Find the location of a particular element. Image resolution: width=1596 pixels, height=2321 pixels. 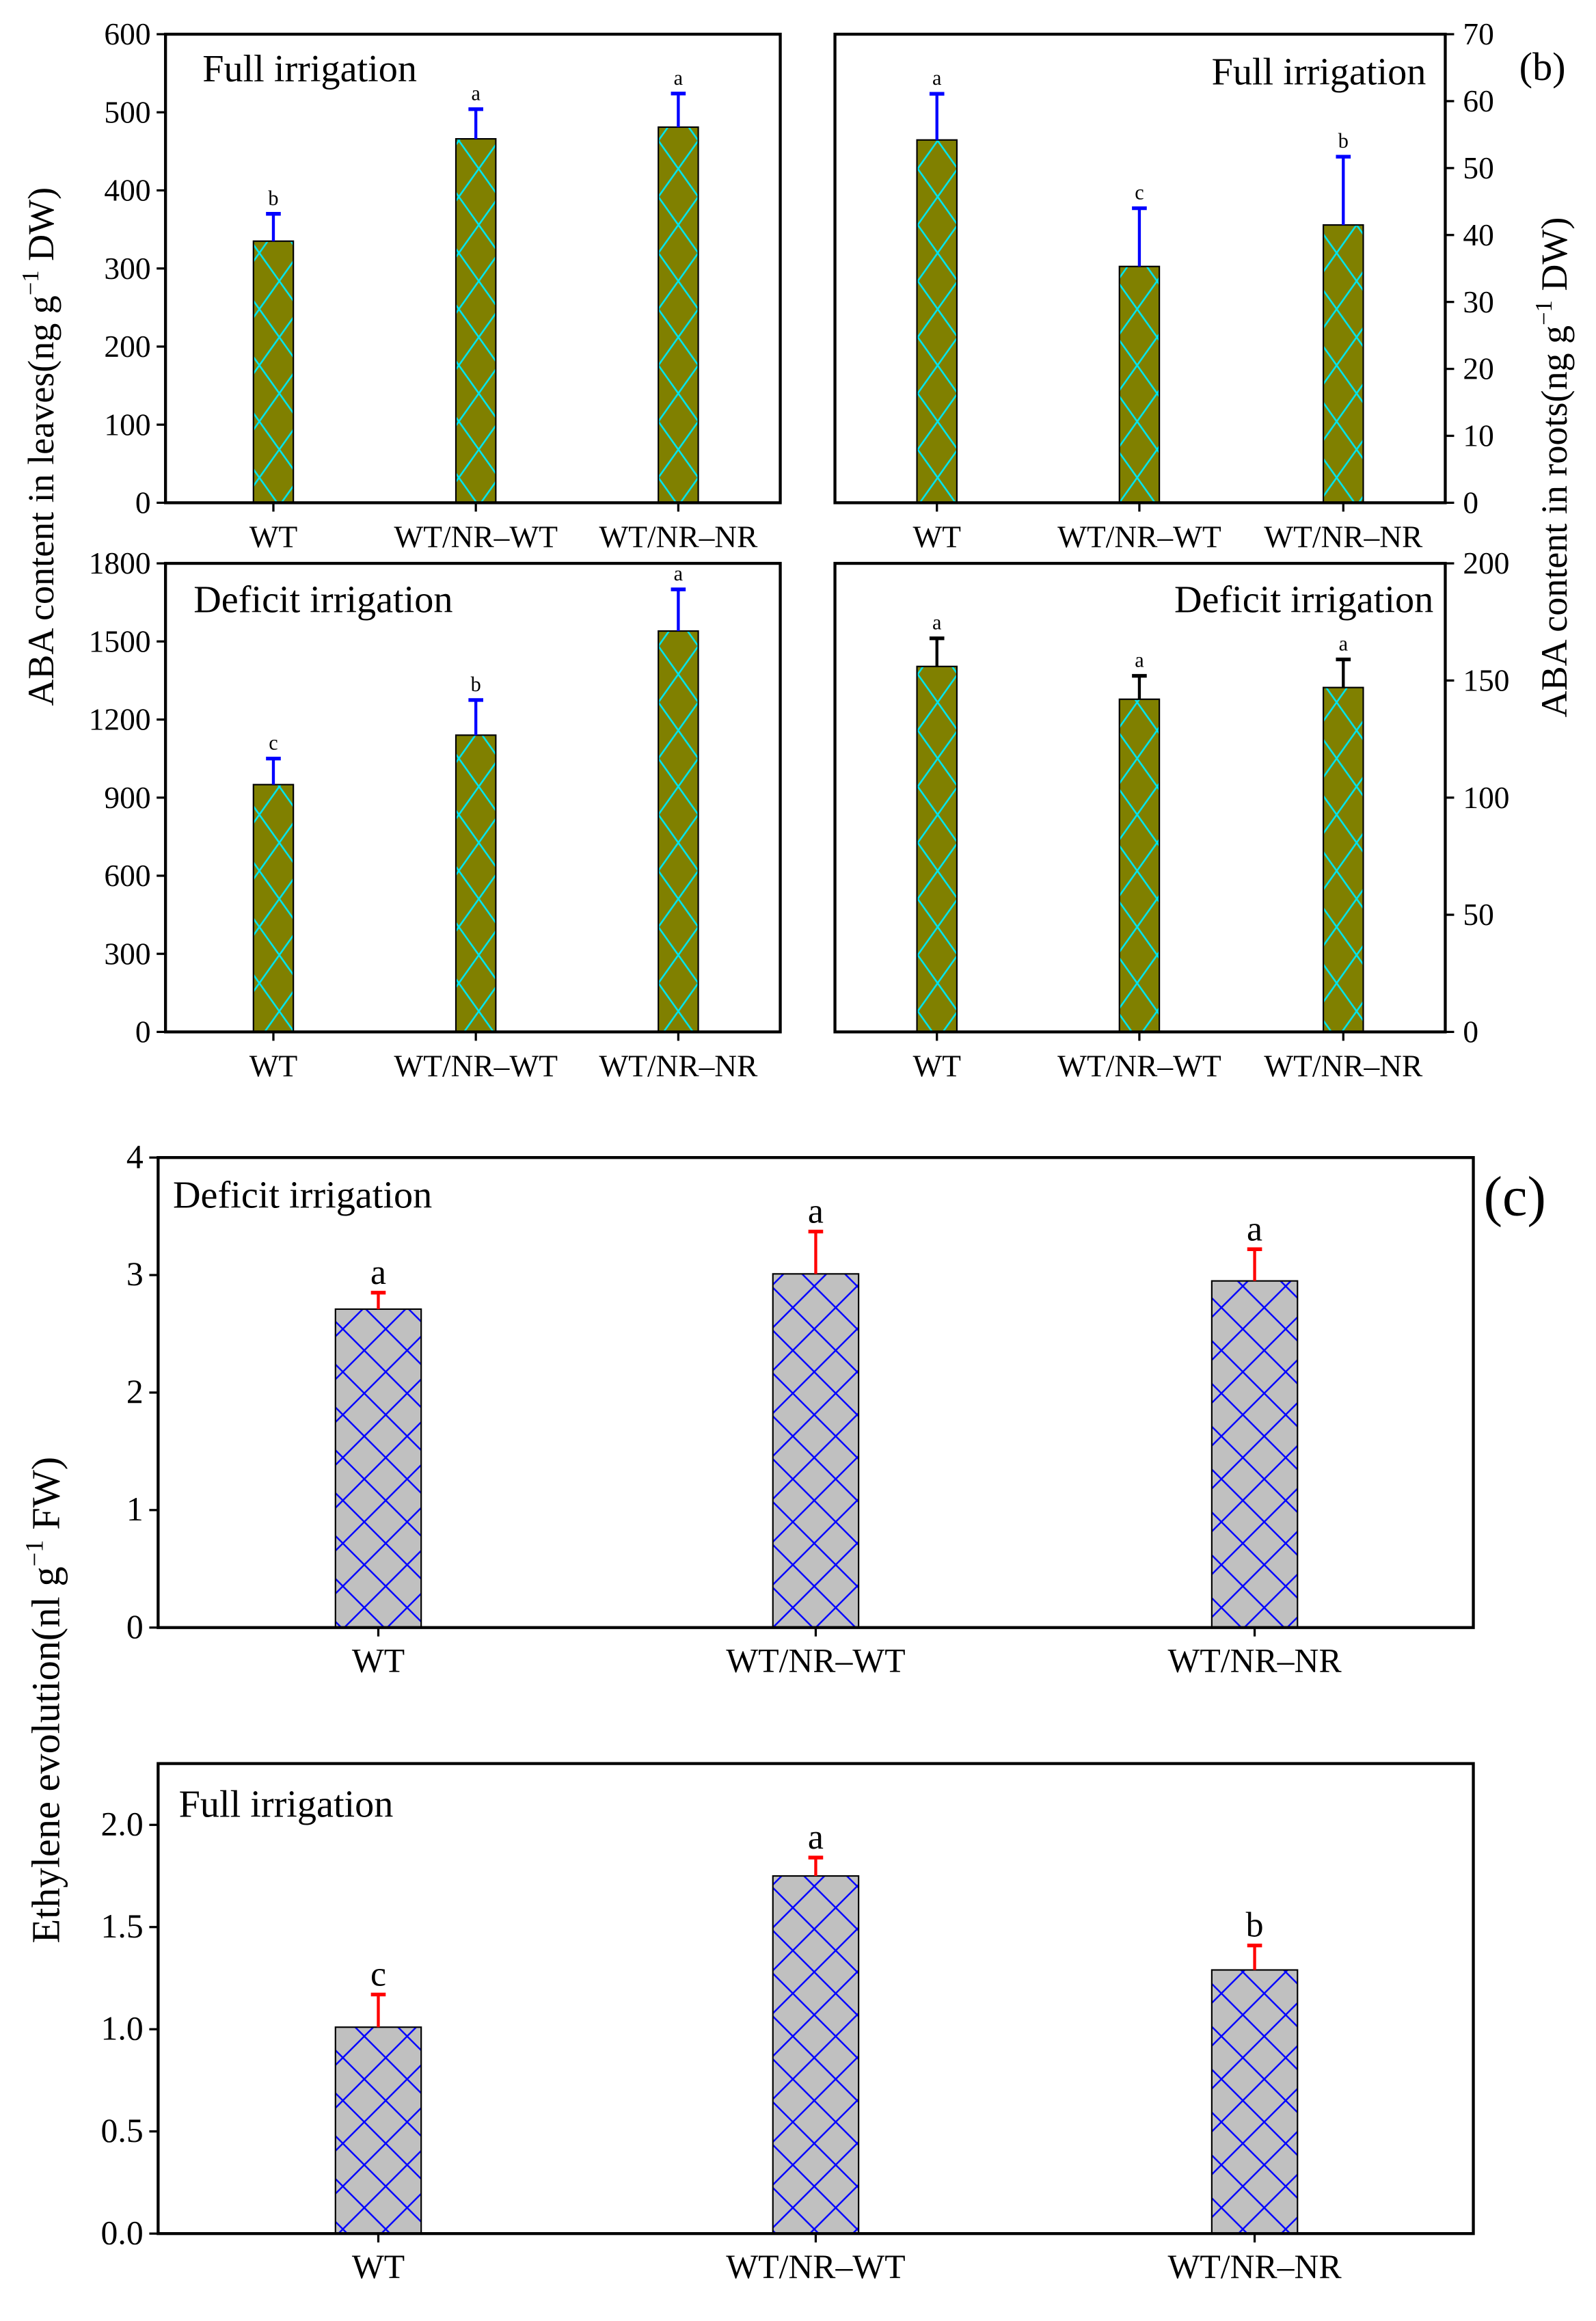

y-tick-label-2: 20 is located at coordinates (1478, 369).